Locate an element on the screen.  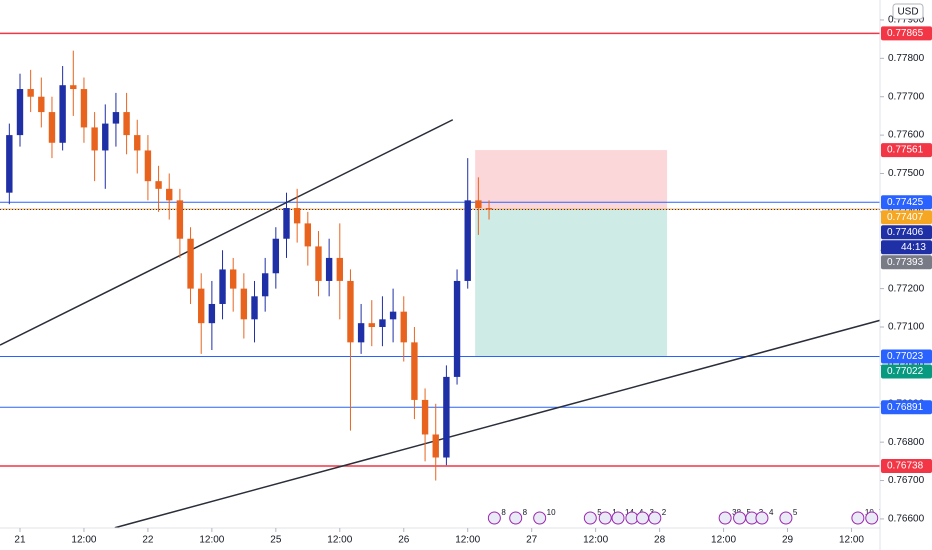
level-label: 0.76891 is located at coordinates (905, 407).